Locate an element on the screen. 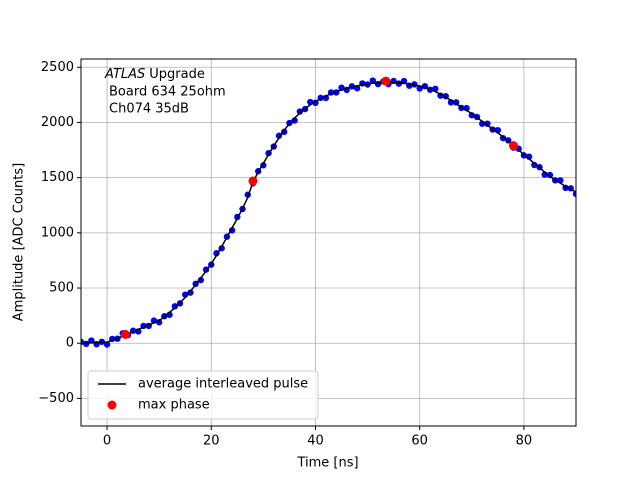  x-axis-label: Time [ns] is located at coordinates (327, 463).